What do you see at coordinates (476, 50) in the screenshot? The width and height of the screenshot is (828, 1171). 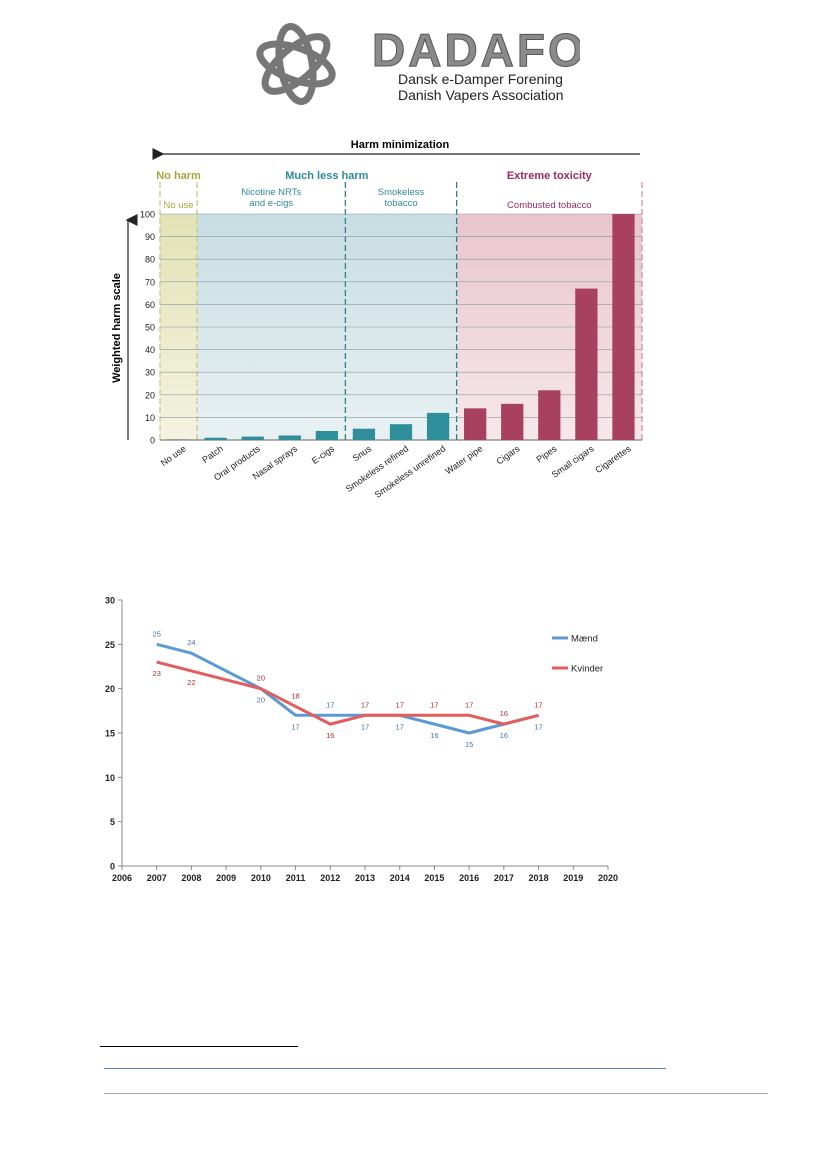 I see `logo-name: DADAFO` at bounding box center [476, 50].